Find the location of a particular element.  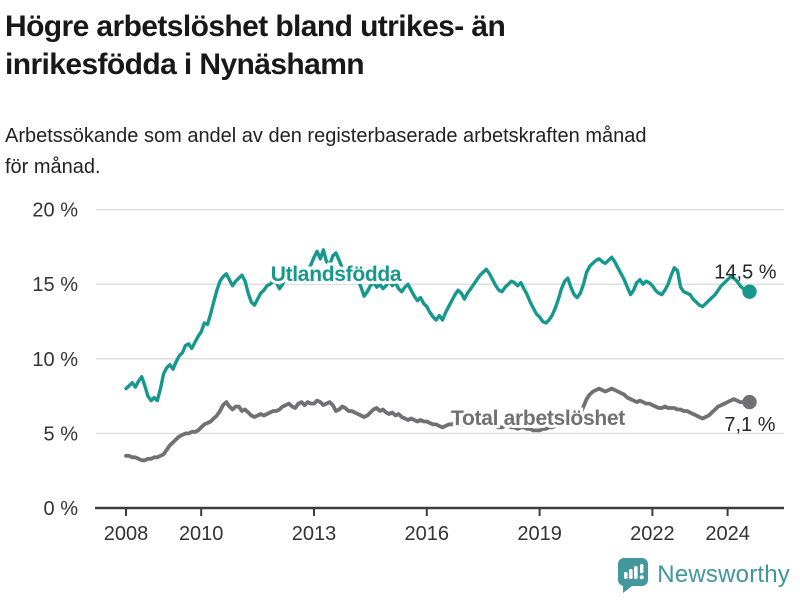

end-dot-total-arbetsl-shet is located at coordinates (749, 402).